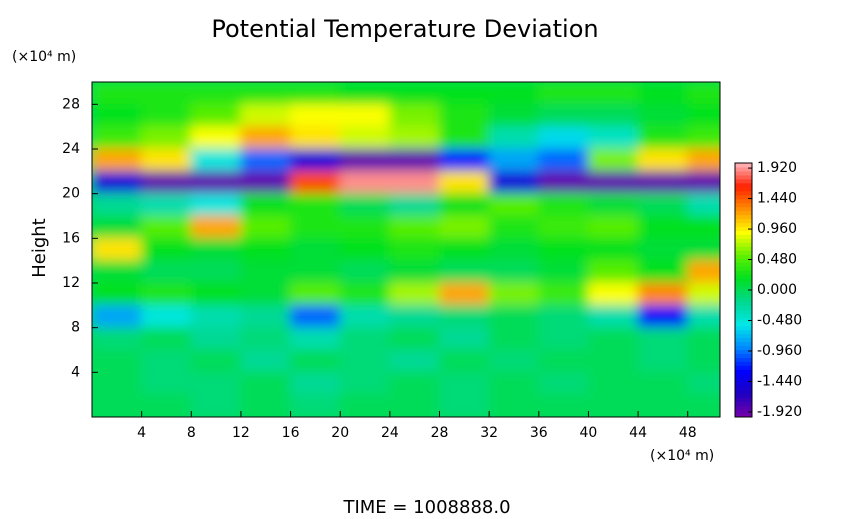 The width and height of the screenshot is (854, 519). Describe the element at coordinates (682, 456) in the screenshot. I see `x-unit: (×10⁴ m)` at that location.